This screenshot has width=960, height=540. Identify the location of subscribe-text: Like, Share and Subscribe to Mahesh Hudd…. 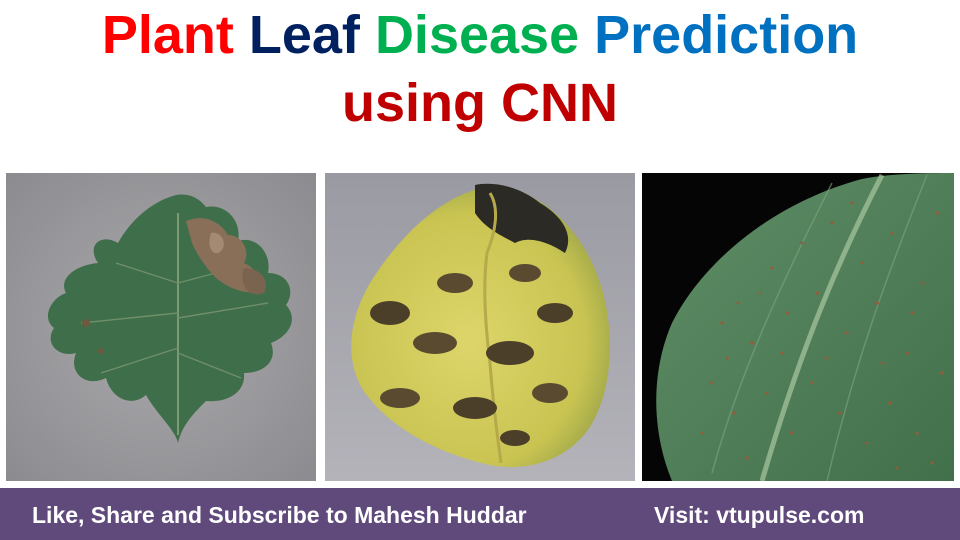
(279, 515).